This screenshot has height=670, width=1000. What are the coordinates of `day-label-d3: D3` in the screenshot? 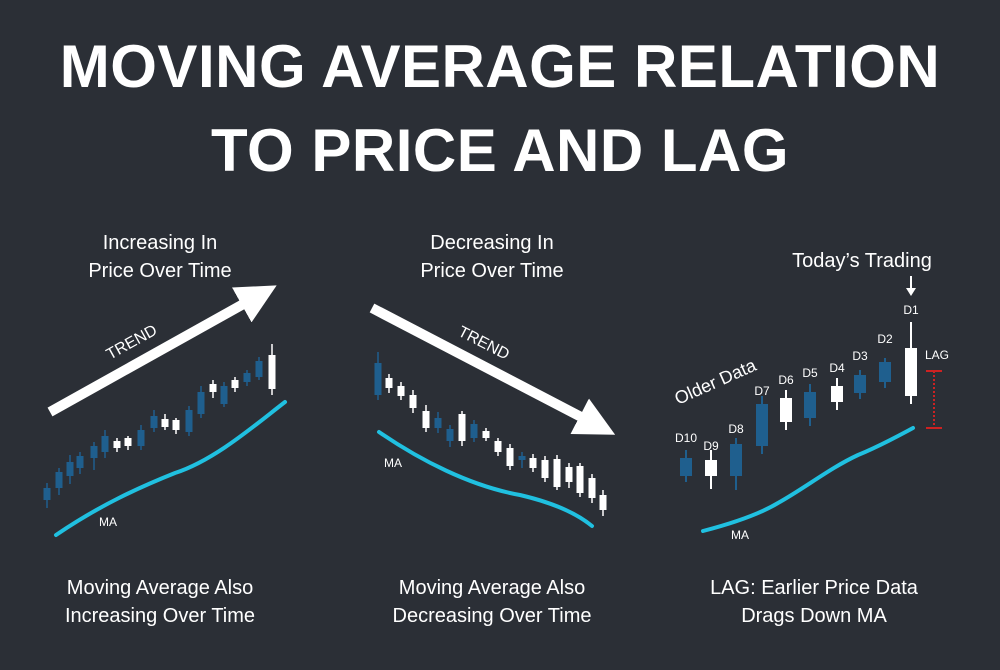 It's located at (860, 356).